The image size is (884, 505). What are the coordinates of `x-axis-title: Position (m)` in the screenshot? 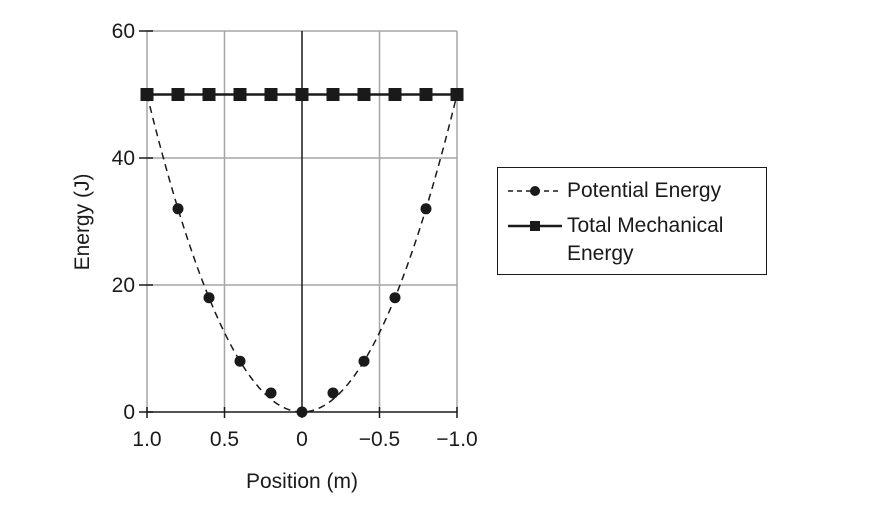 It's located at (302, 481).